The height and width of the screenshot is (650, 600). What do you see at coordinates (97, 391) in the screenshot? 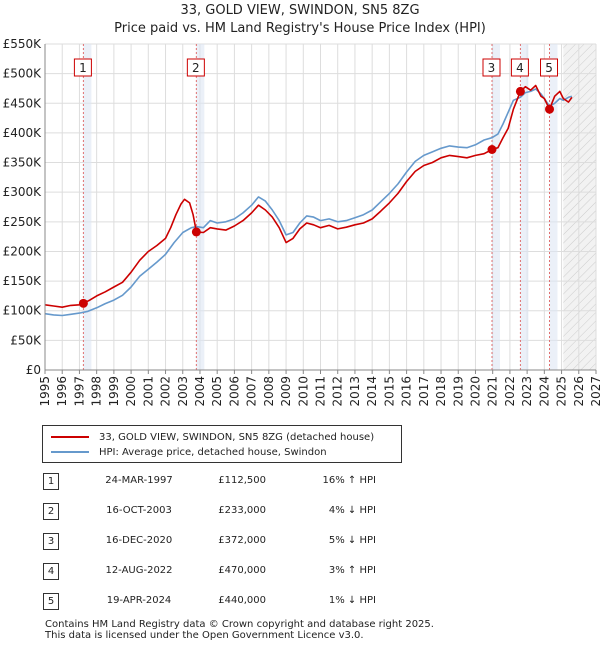
I see `x-tick-label: 1998` at bounding box center [97, 391].